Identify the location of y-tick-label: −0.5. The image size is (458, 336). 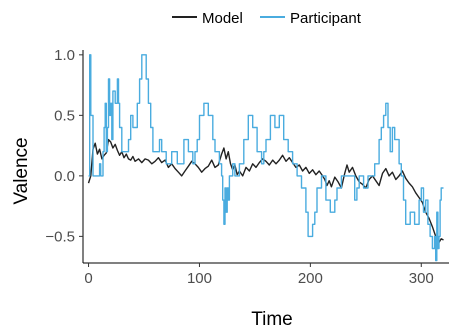
(60, 236).